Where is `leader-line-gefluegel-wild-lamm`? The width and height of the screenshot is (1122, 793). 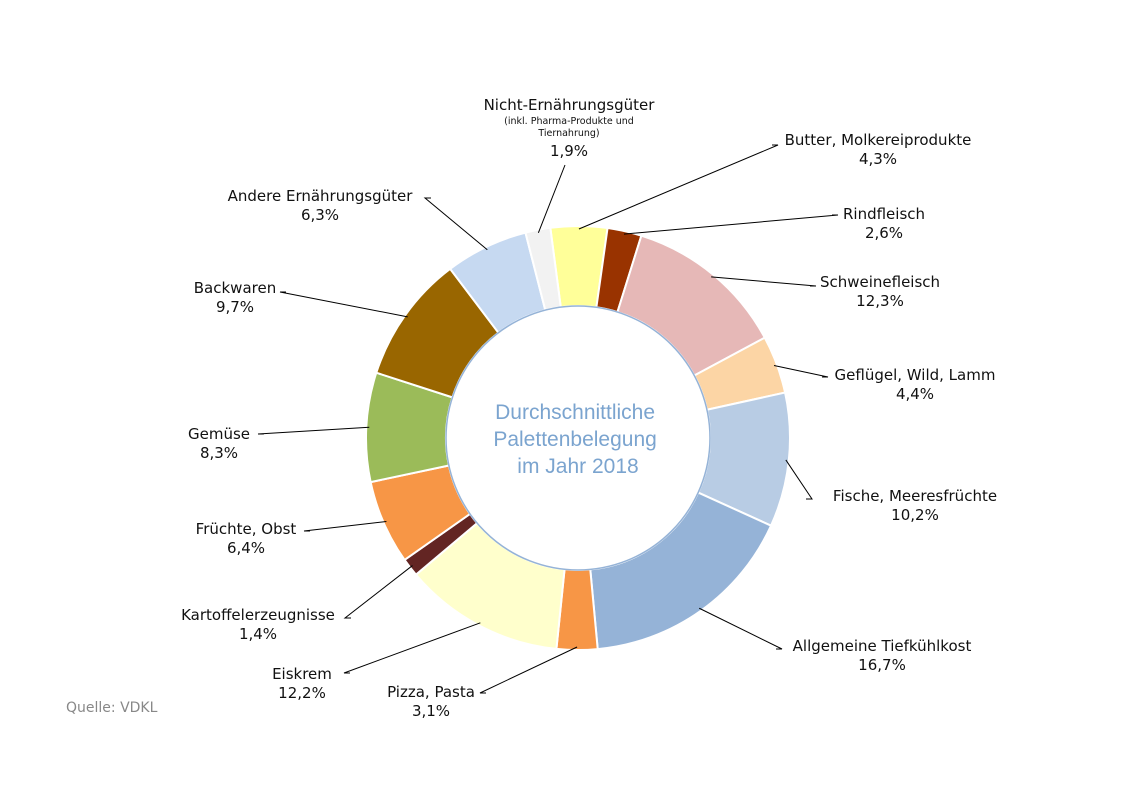 leader-line-gefluegel-wild-lamm is located at coordinates (801, 371).